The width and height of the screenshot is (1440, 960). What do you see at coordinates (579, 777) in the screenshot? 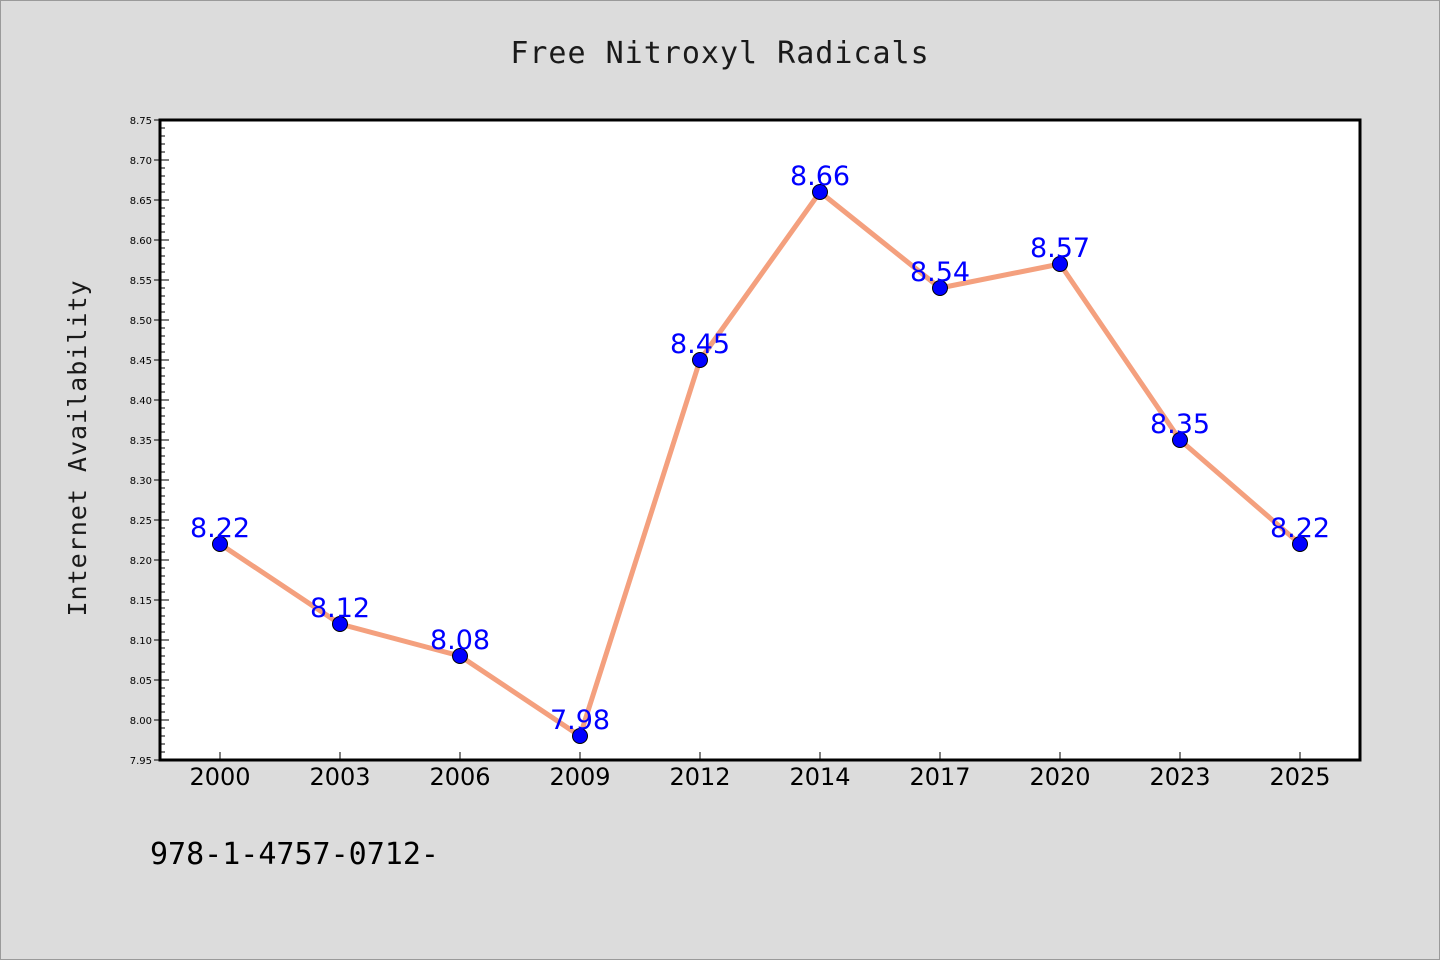
I see `x-tick-label: 2009` at bounding box center [579, 777].